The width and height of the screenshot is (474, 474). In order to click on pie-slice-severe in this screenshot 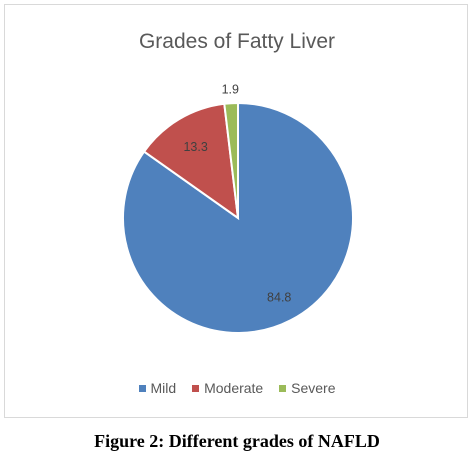, I will do `click(231, 160)`.